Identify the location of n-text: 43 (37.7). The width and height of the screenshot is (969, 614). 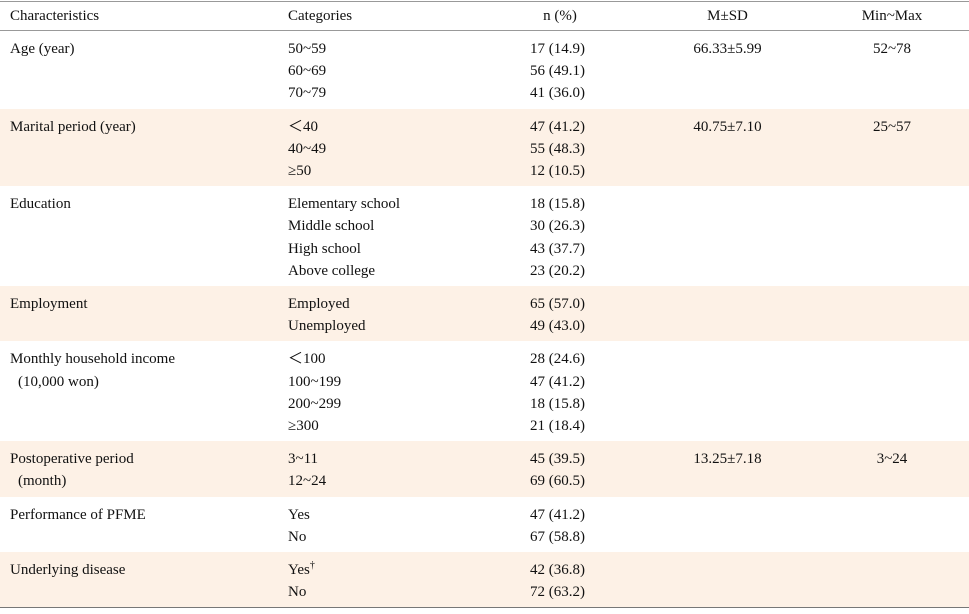
(557, 248).